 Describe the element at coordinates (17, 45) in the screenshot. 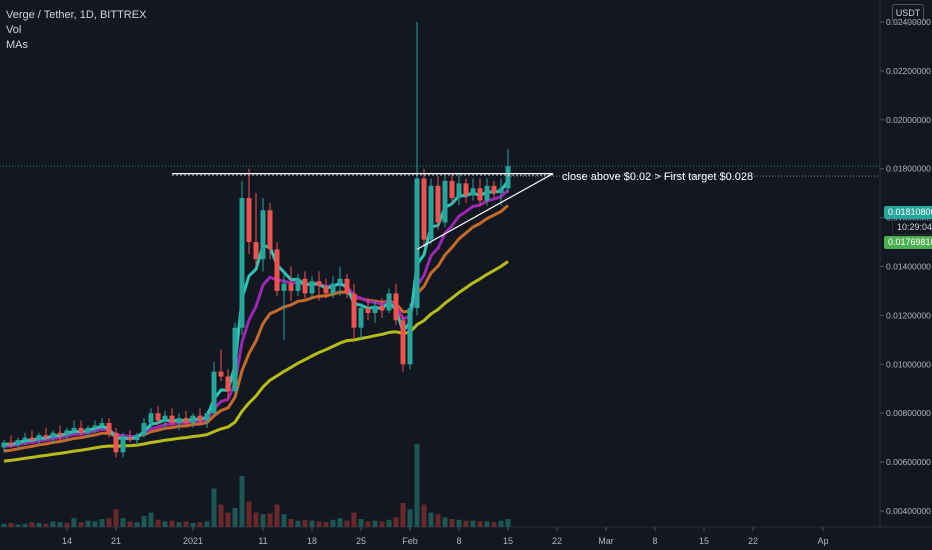

I see `moving-averages-label: MAs` at that location.